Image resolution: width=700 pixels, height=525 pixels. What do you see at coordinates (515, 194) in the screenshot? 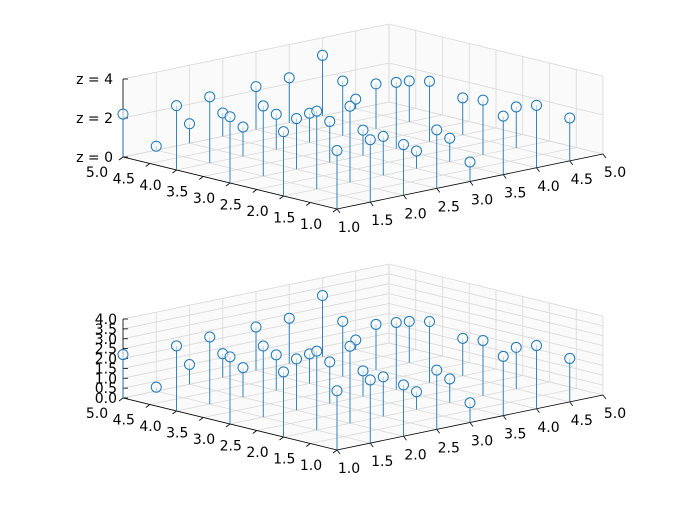
I see `x-tick-label: 3.5` at bounding box center [515, 194].